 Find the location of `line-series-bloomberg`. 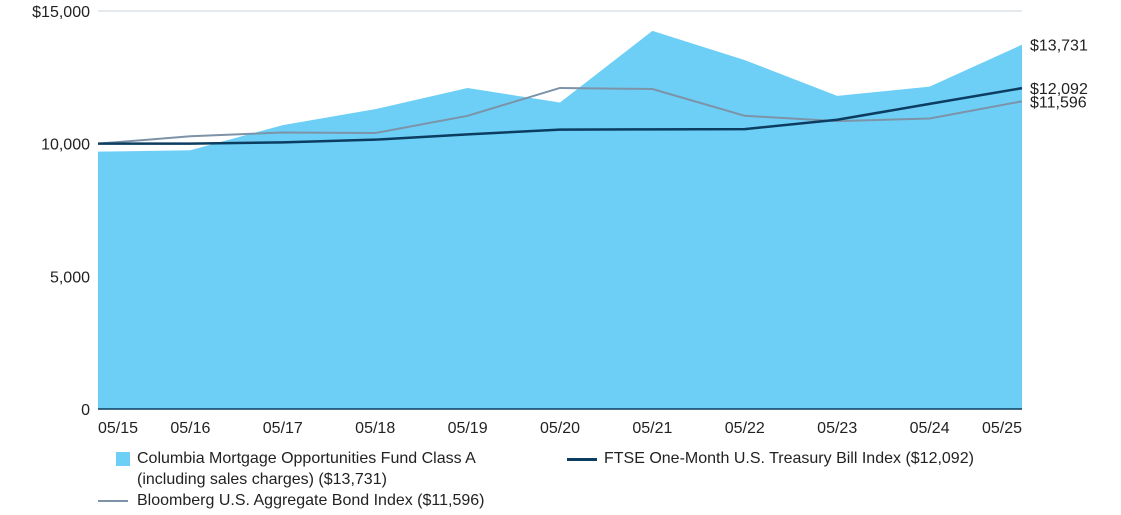

line-series-bloomberg is located at coordinates (560, 115).